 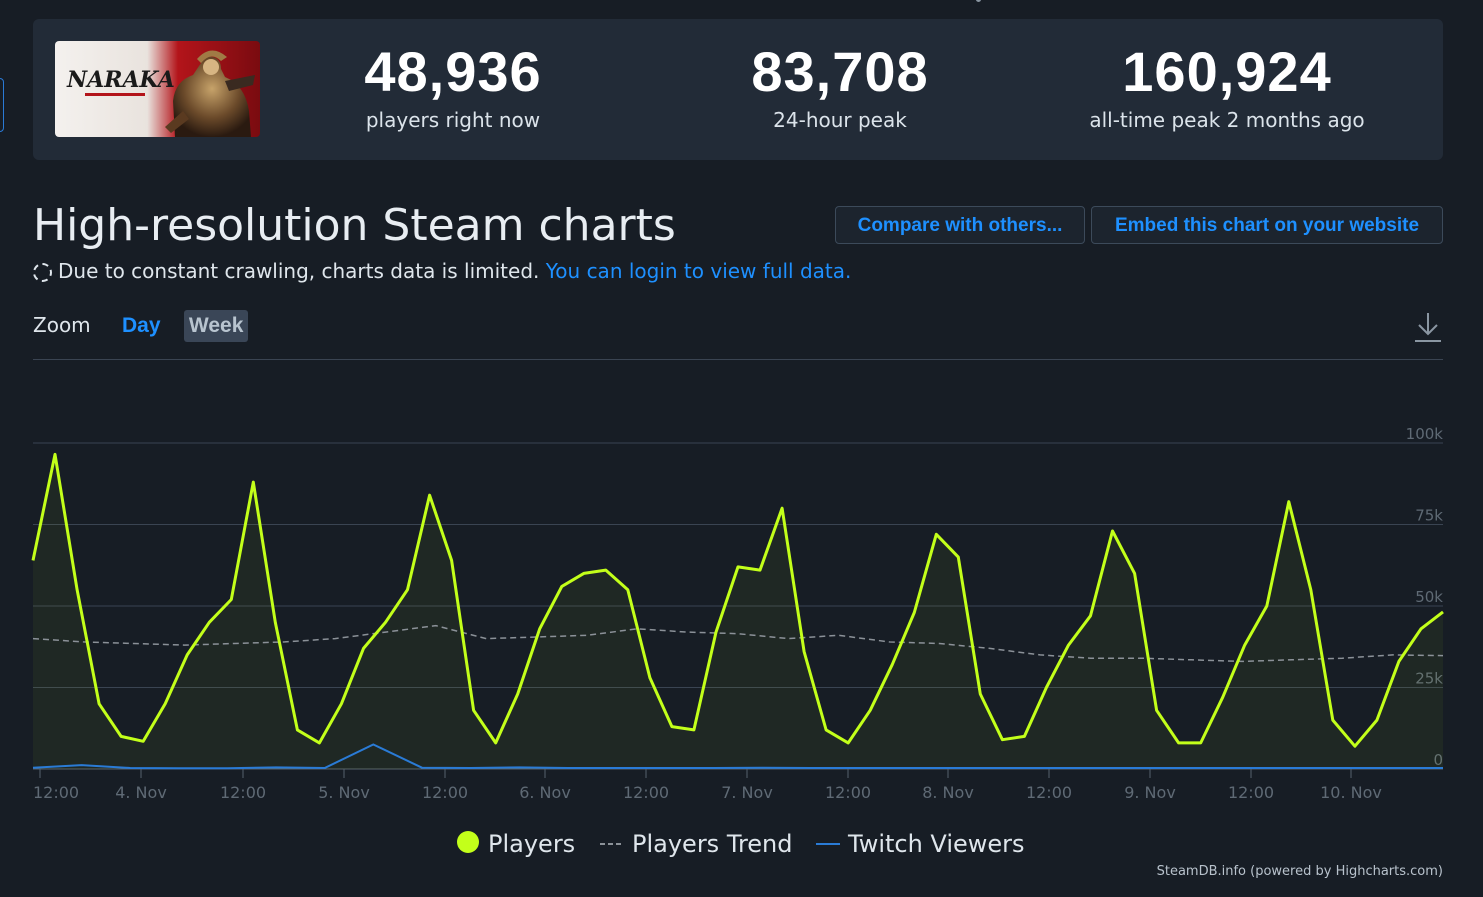 I want to click on x-tick-label: 9. Nov, so click(x=1150, y=792).